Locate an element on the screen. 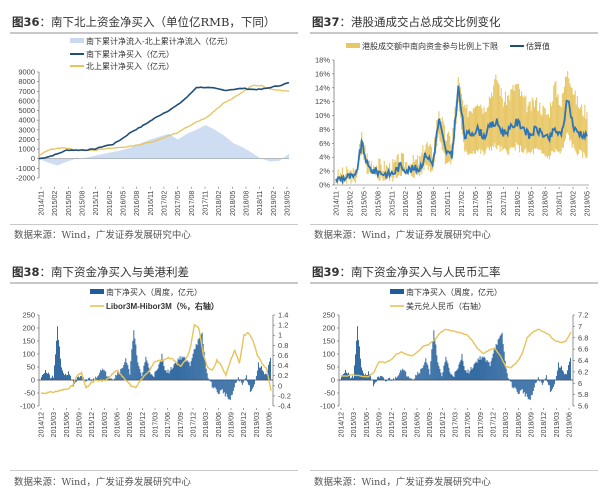  chart-title: 图39：南下资金净买入与人民币汇率 is located at coordinates (406, 272).